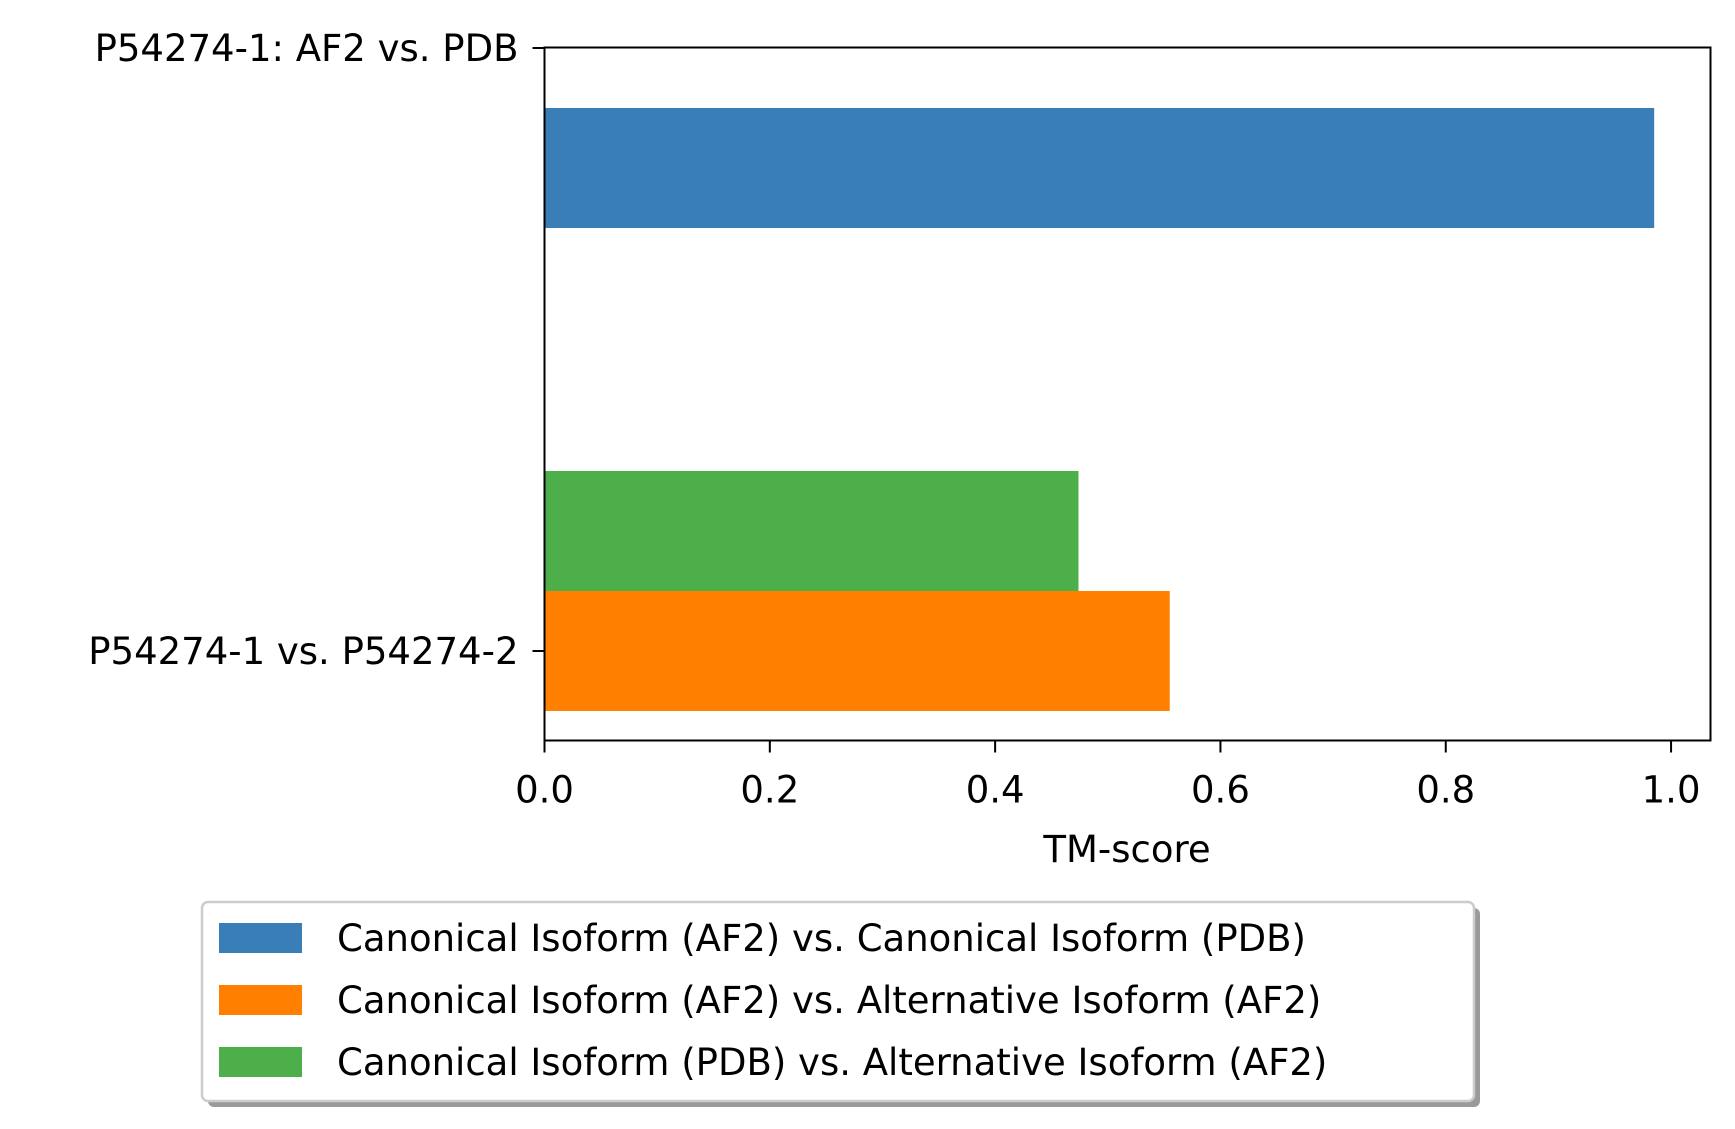 The image size is (1735, 1129). I want to click on x-tick-label: 1.0, so click(1671, 790).